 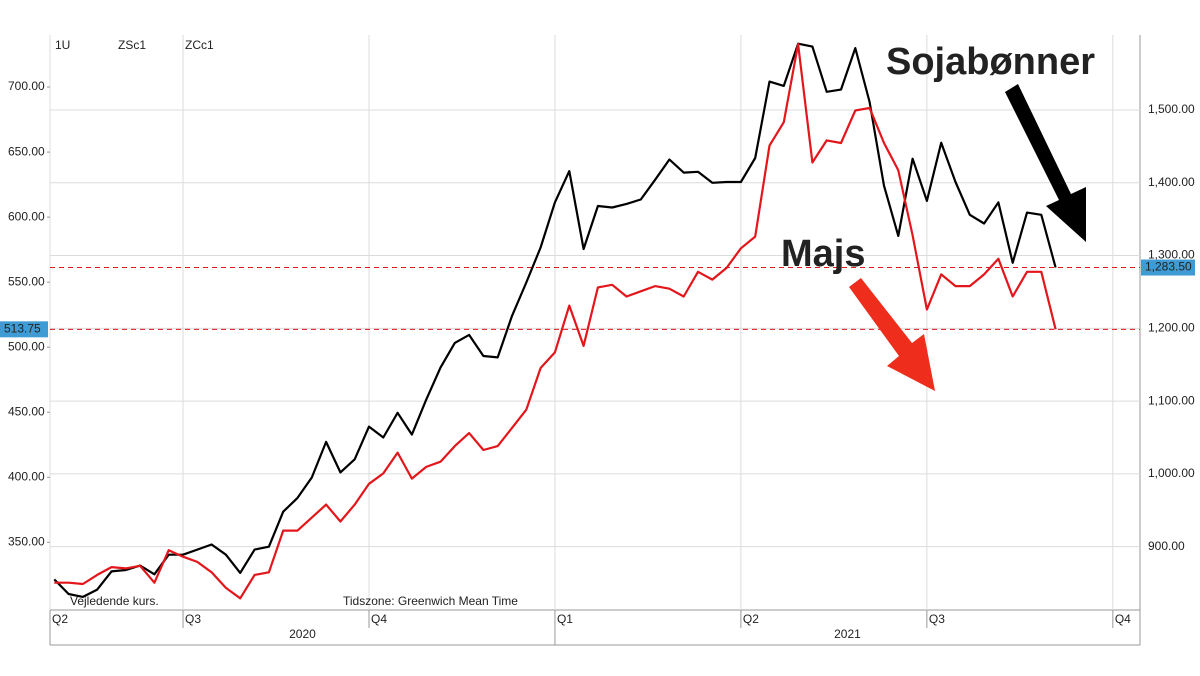 I want to click on y2-tick-label: 1,500.00, so click(x=1171, y=109).